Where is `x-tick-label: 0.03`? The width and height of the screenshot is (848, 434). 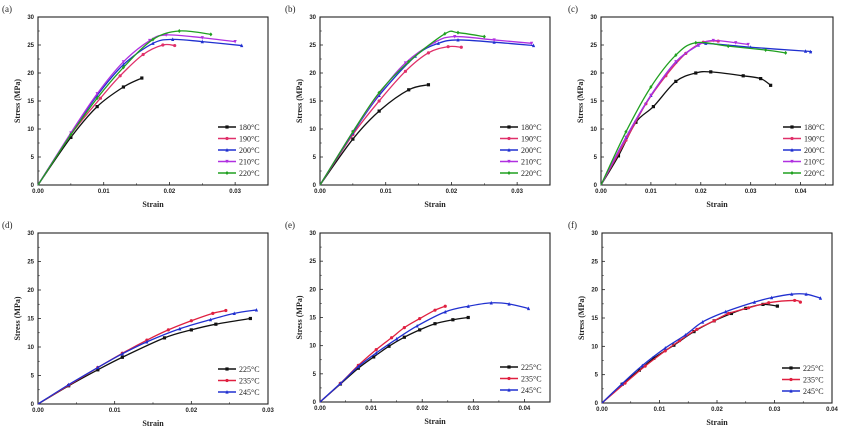 x-tick-label: 0.03 is located at coordinates (235, 192).